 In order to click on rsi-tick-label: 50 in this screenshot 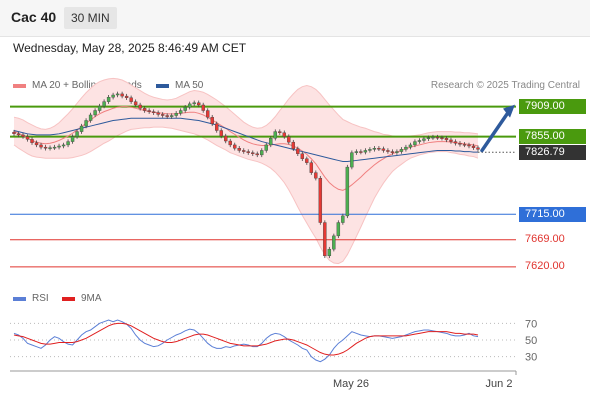, I will do `click(531, 341)`.